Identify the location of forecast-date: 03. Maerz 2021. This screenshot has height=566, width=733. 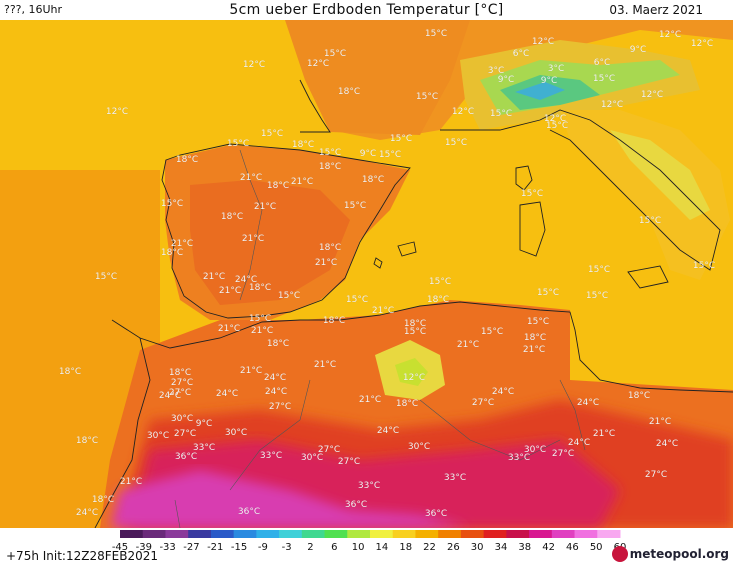
(656, 10).